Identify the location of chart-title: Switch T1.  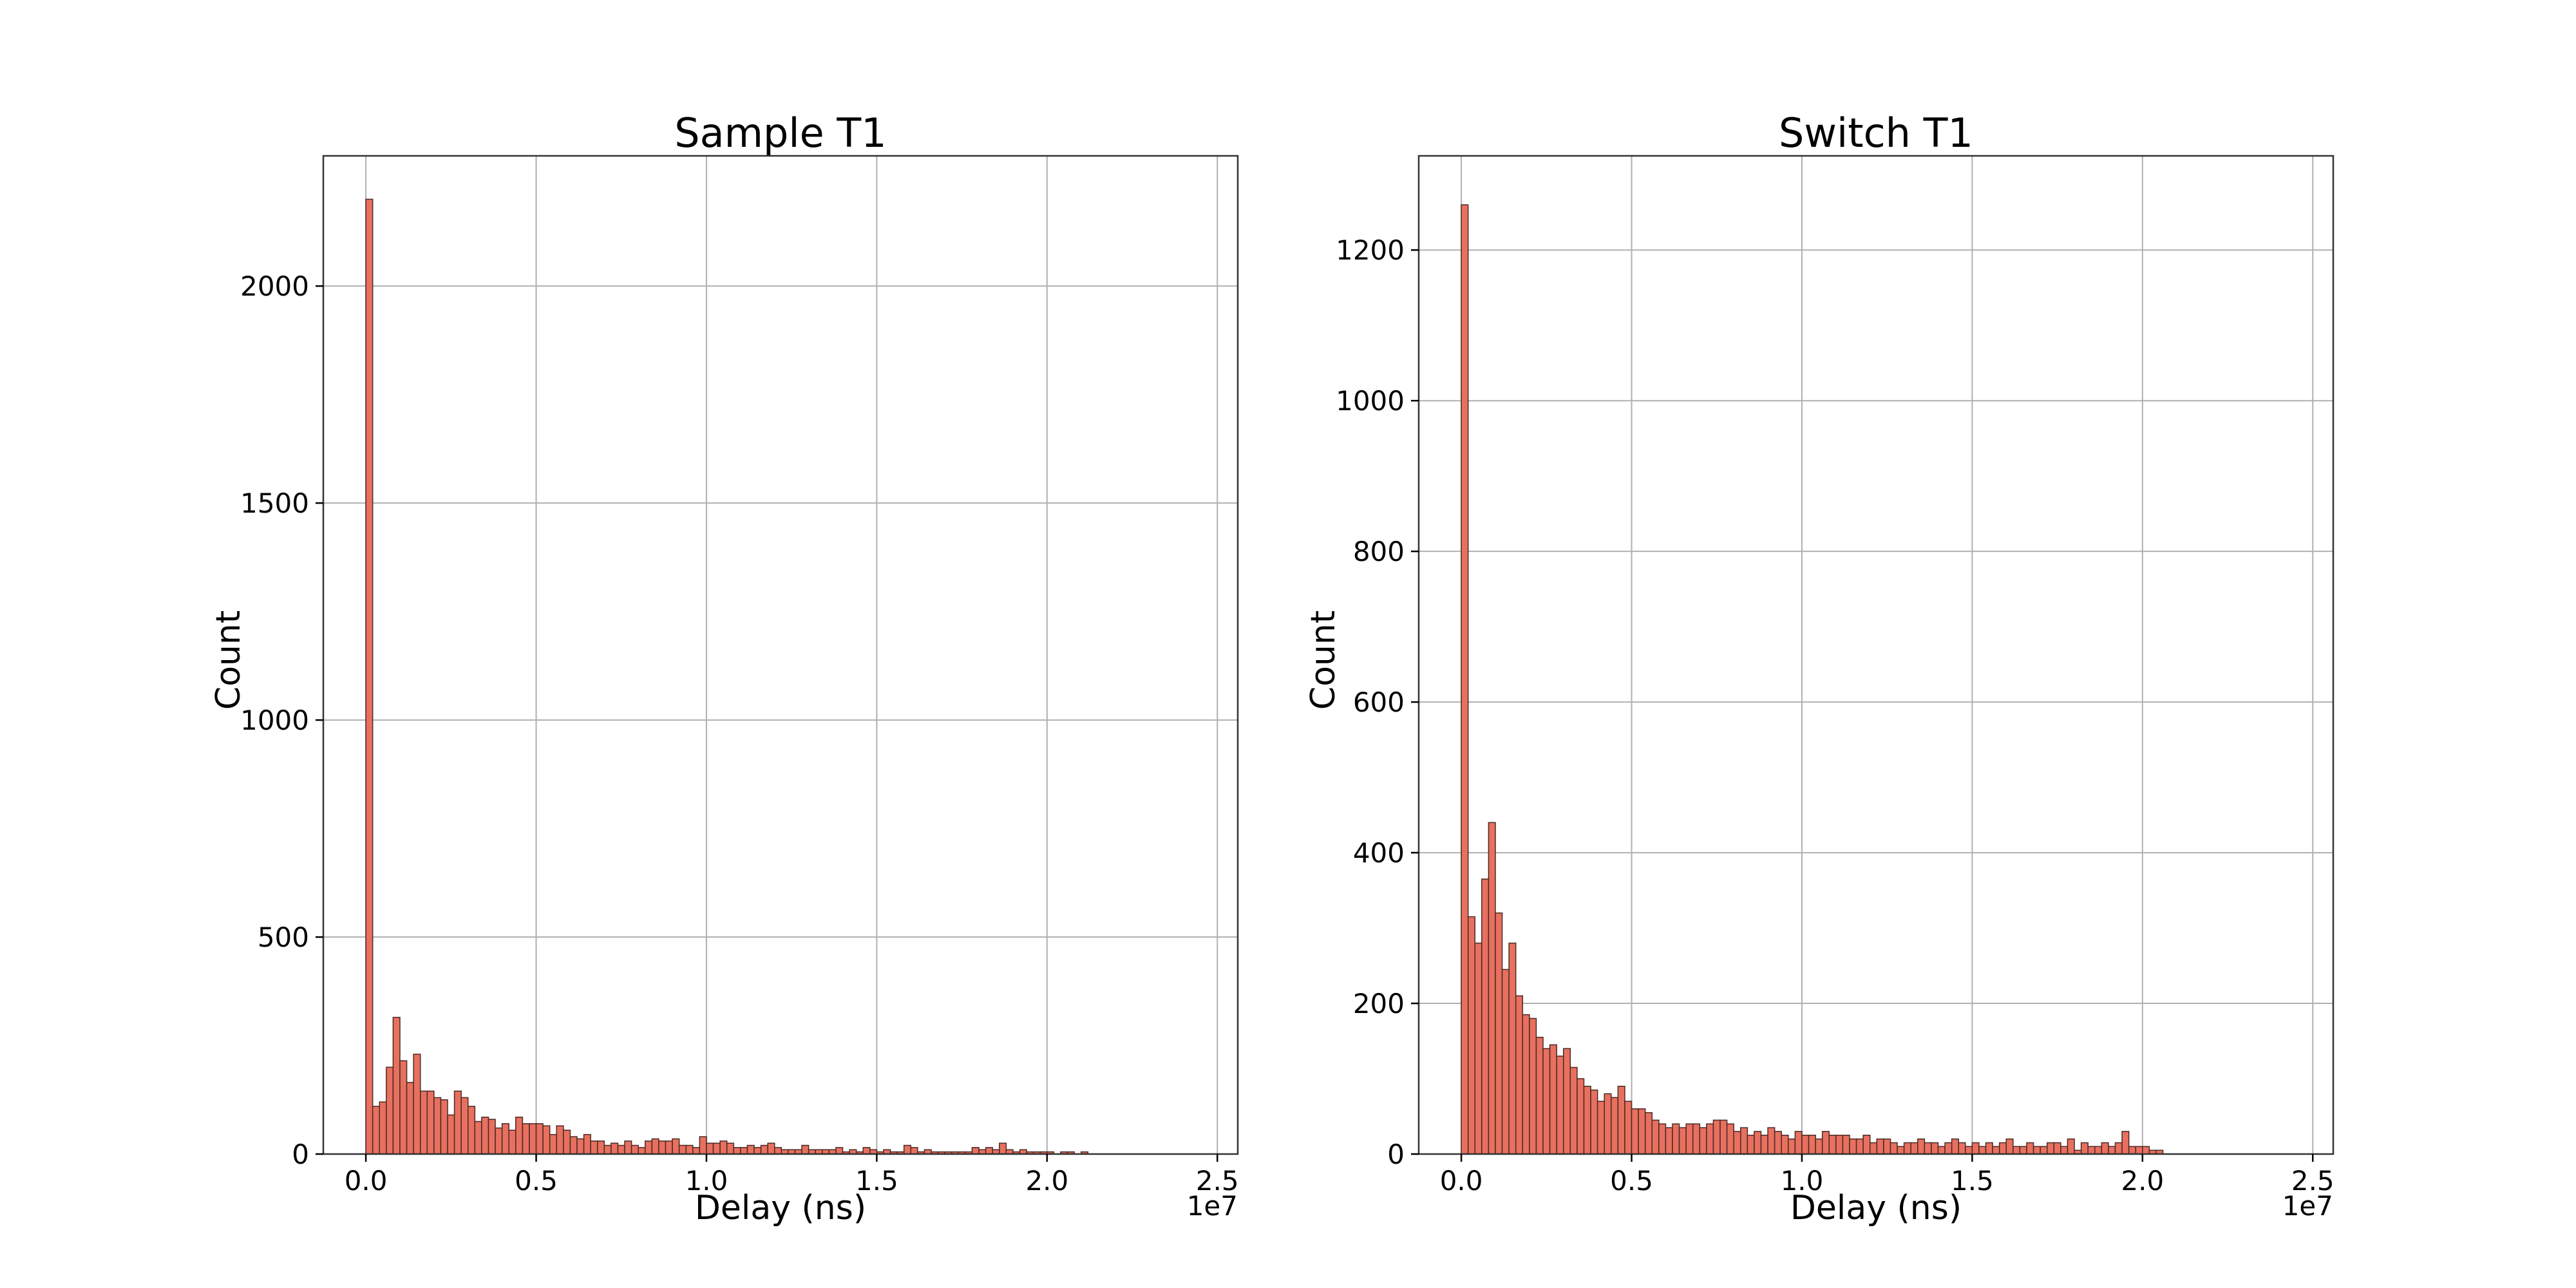
(1876, 132).